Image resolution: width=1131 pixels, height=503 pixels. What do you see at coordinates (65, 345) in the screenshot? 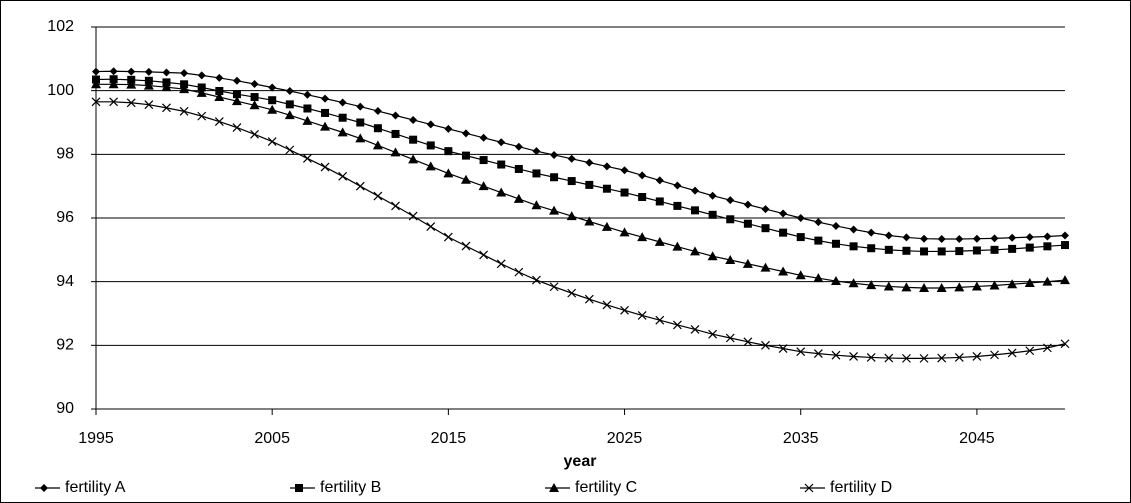
I see `y-tick-label: 92` at bounding box center [65, 345].